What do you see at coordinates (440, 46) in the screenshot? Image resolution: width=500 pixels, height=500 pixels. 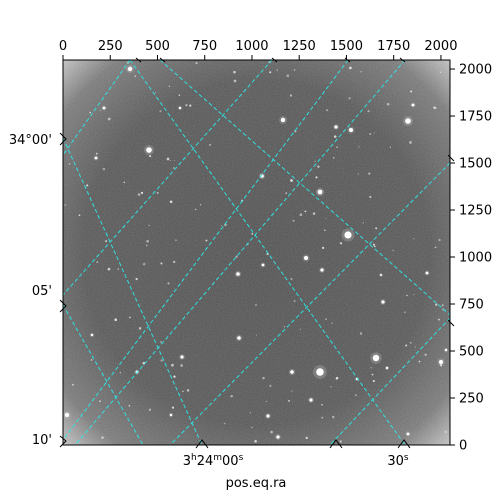 I see `top-tick-label: 2000` at bounding box center [440, 46].